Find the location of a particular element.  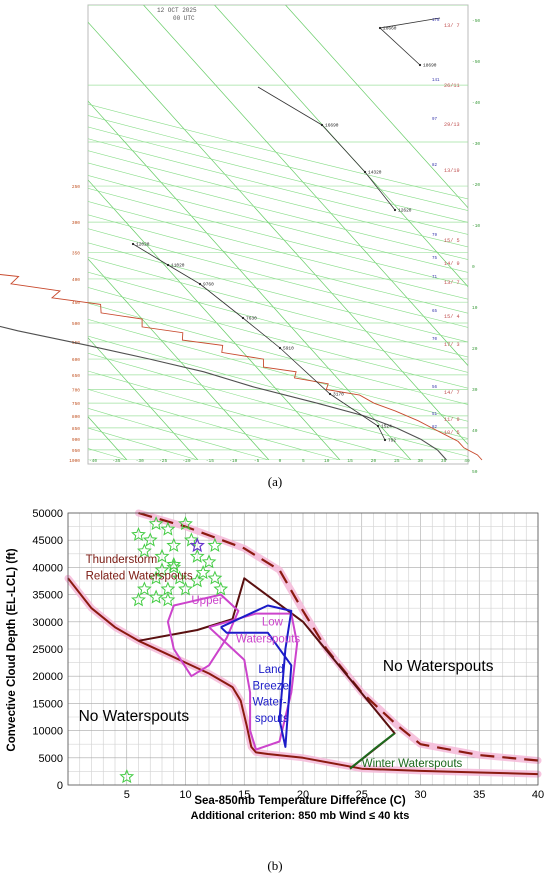

x-tick-label: 30 is located at coordinates (420, 795).